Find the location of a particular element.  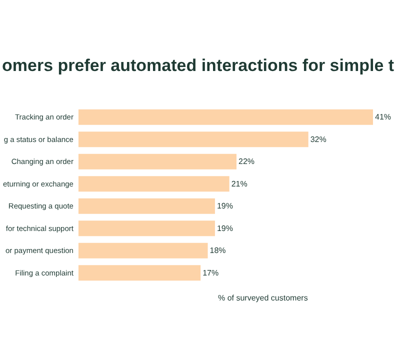

data-label: 21% is located at coordinates (239, 183).